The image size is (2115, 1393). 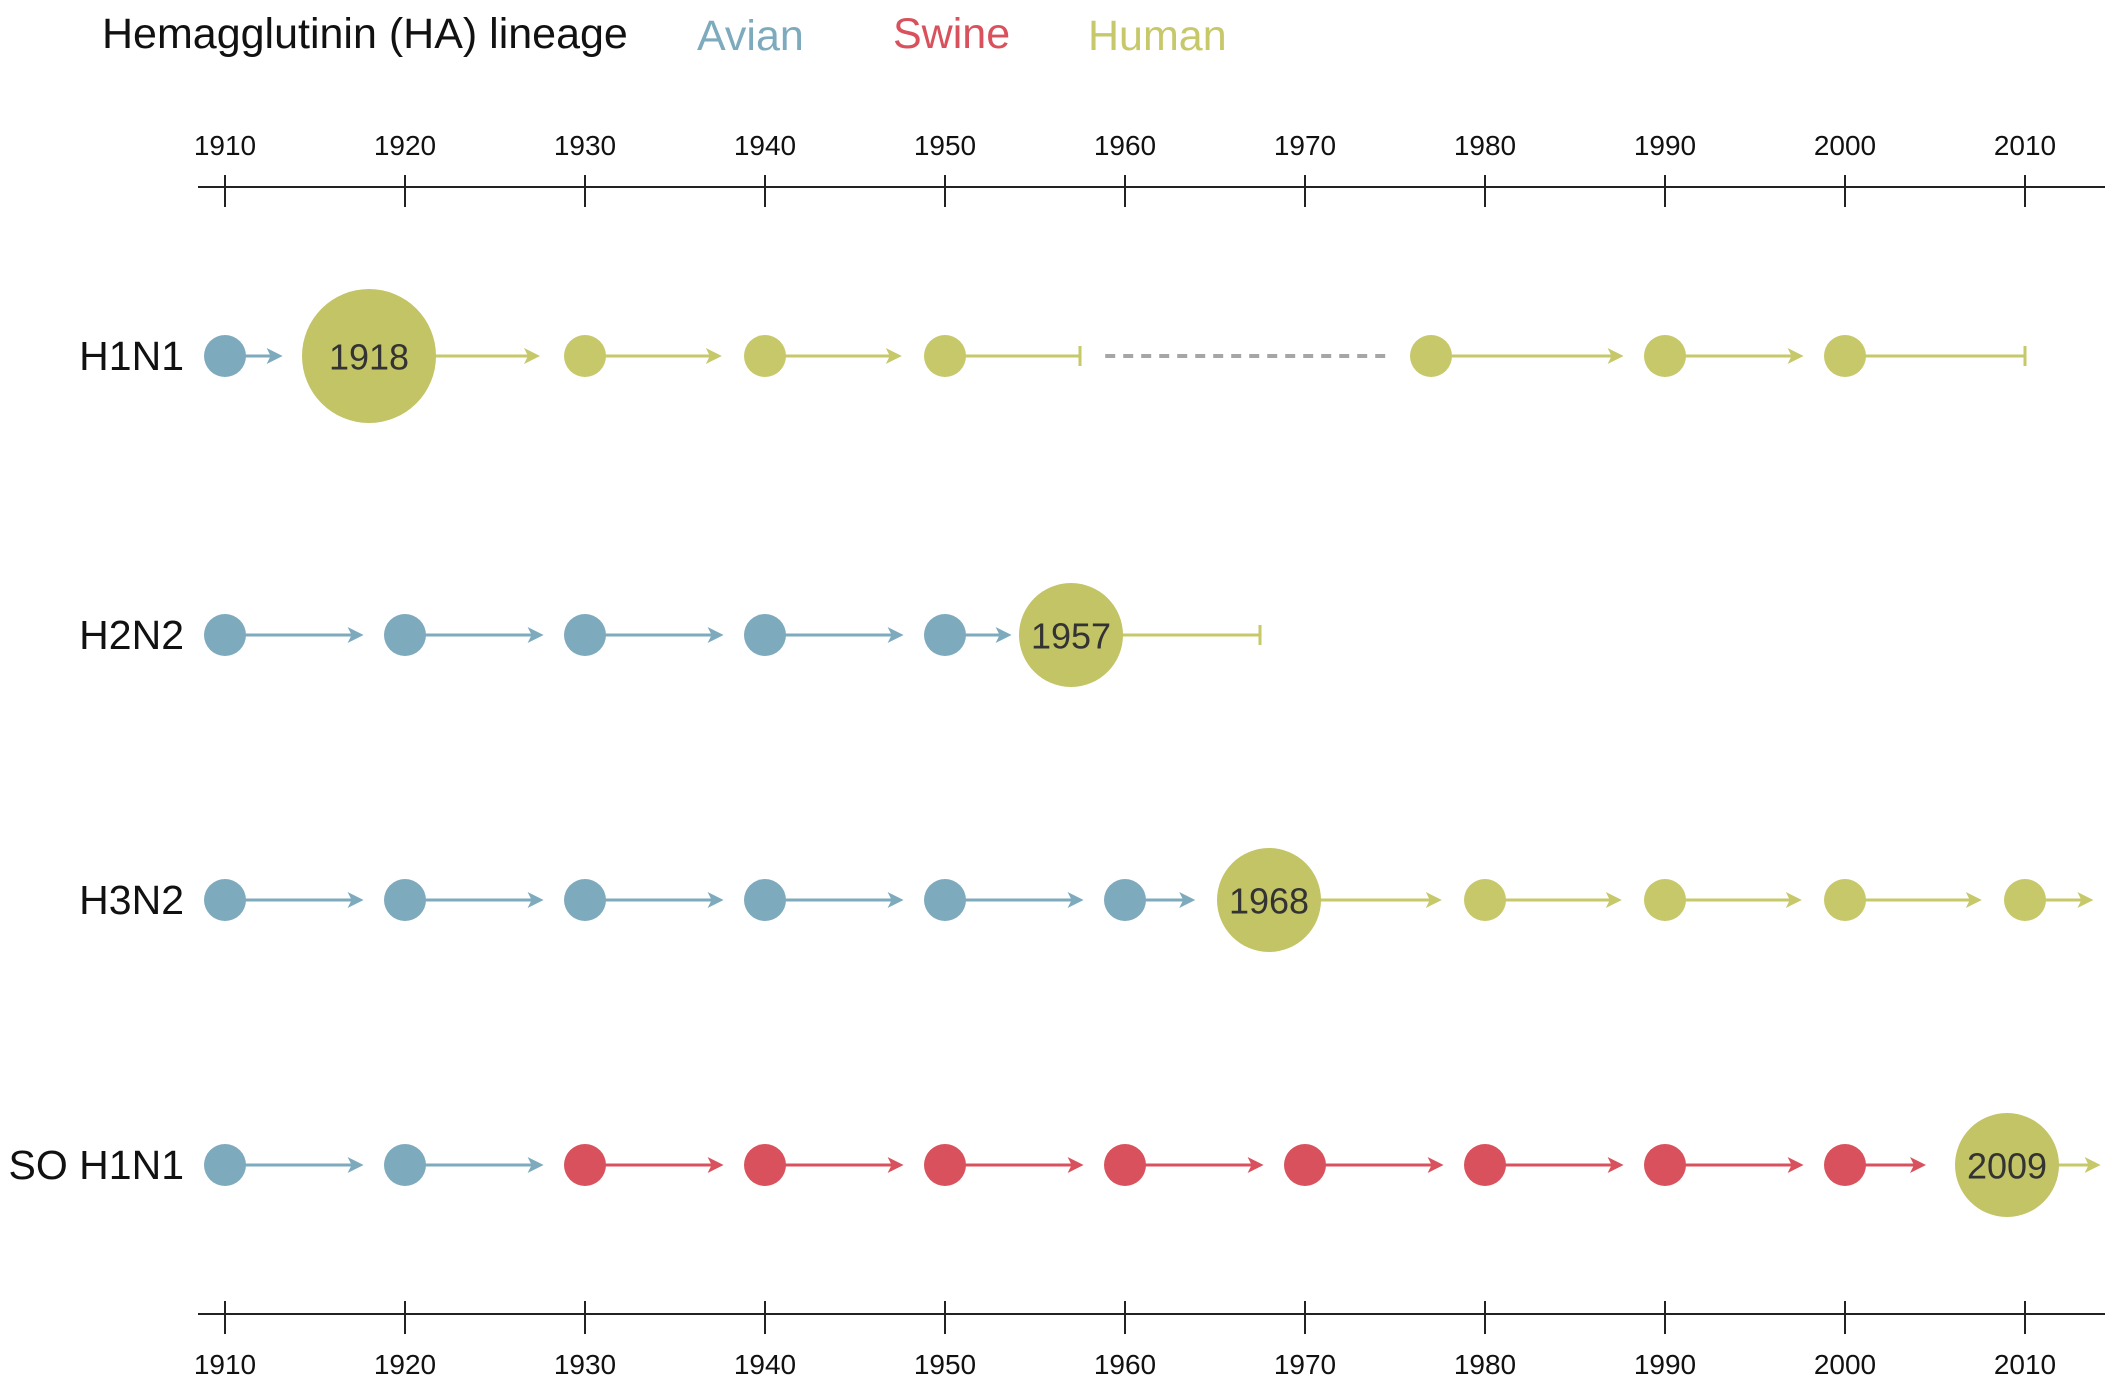 I want to click on pandemic-year-label: 1957, so click(x=1071, y=636).